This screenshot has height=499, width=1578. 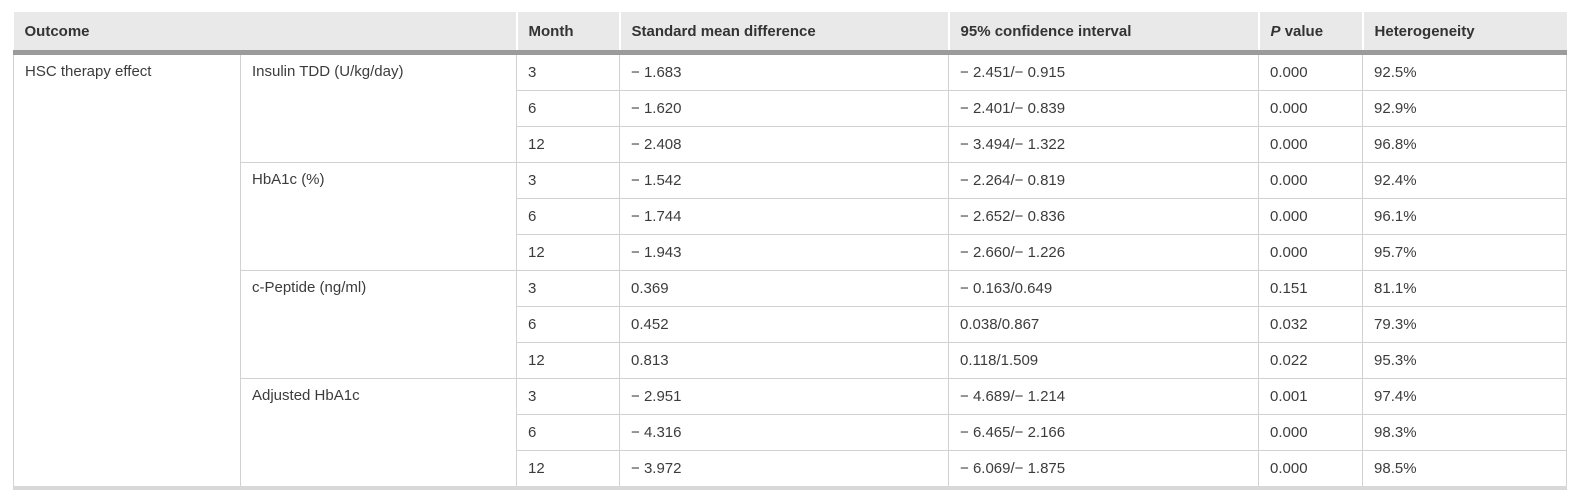 I want to click on cell-outcome: HSC therapy effect, so click(x=127, y=270).